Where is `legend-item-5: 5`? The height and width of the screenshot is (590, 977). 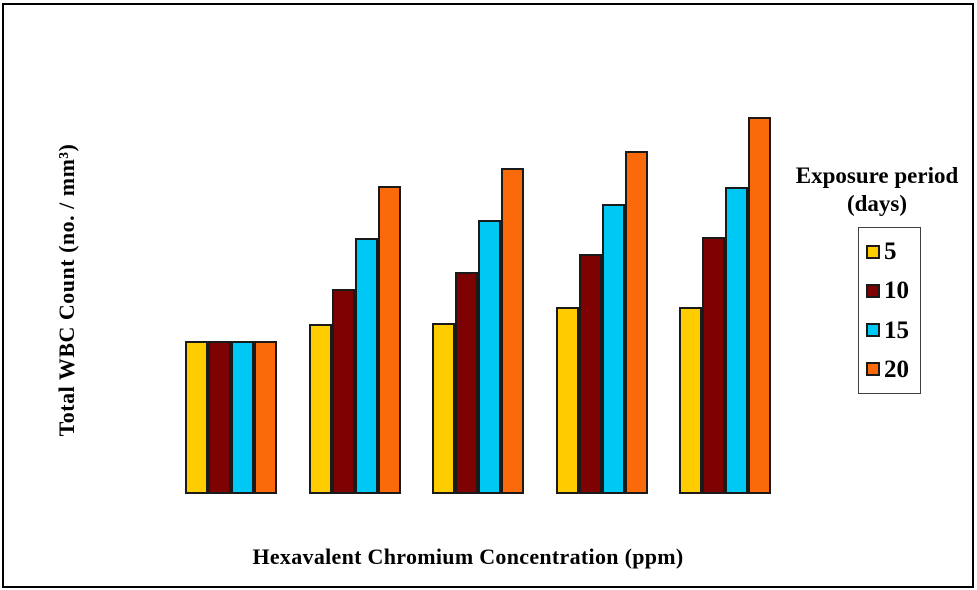
legend-item-5: 5 is located at coordinates (892, 251).